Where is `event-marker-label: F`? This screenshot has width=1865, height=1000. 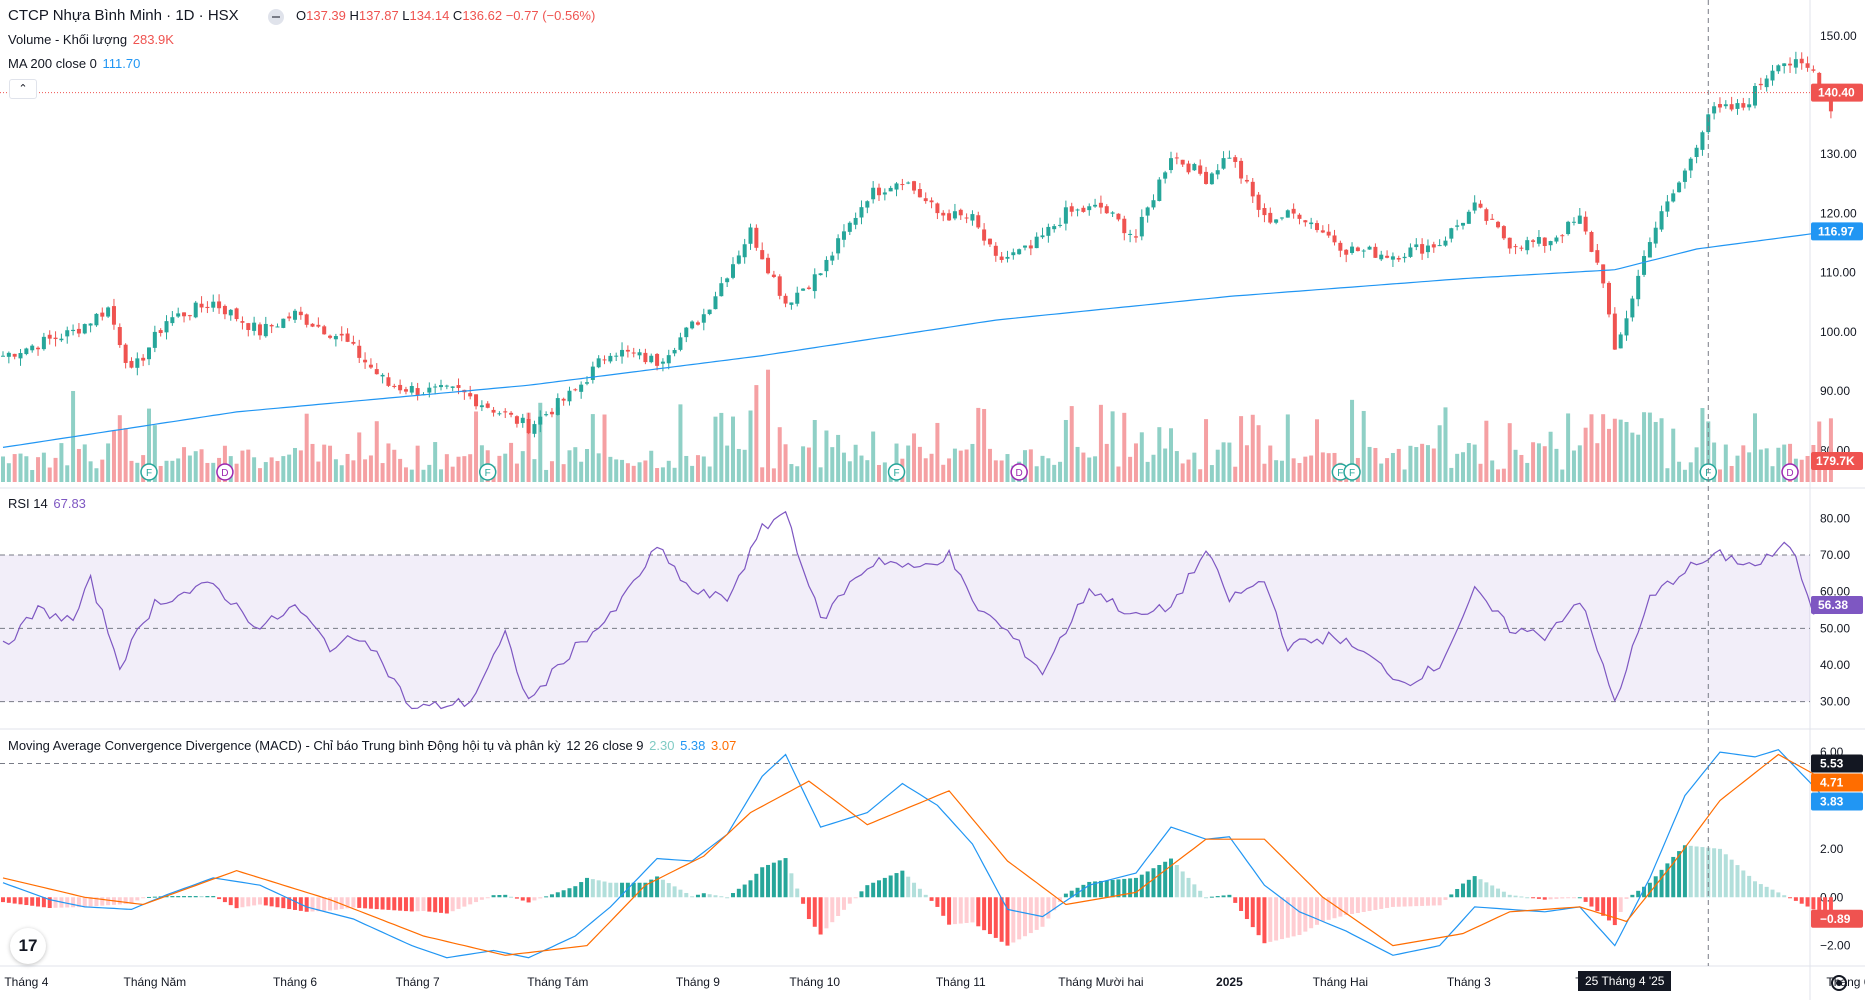 event-marker-label: F is located at coordinates (488, 473).